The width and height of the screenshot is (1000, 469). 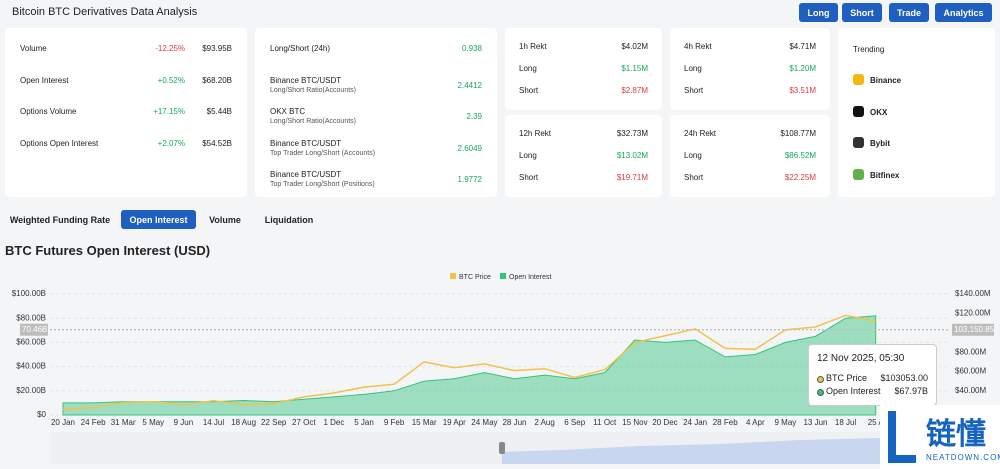 I want to click on rekt-label: 4h Rekt, so click(x=698, y=46).